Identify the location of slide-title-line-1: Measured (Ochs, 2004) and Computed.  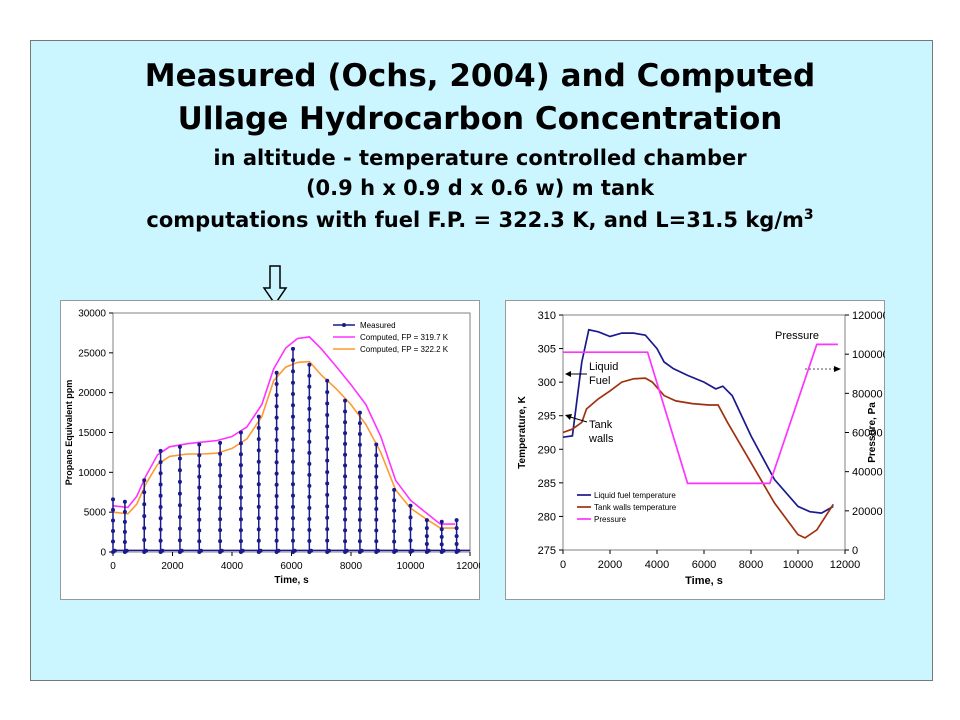
(480, 76).